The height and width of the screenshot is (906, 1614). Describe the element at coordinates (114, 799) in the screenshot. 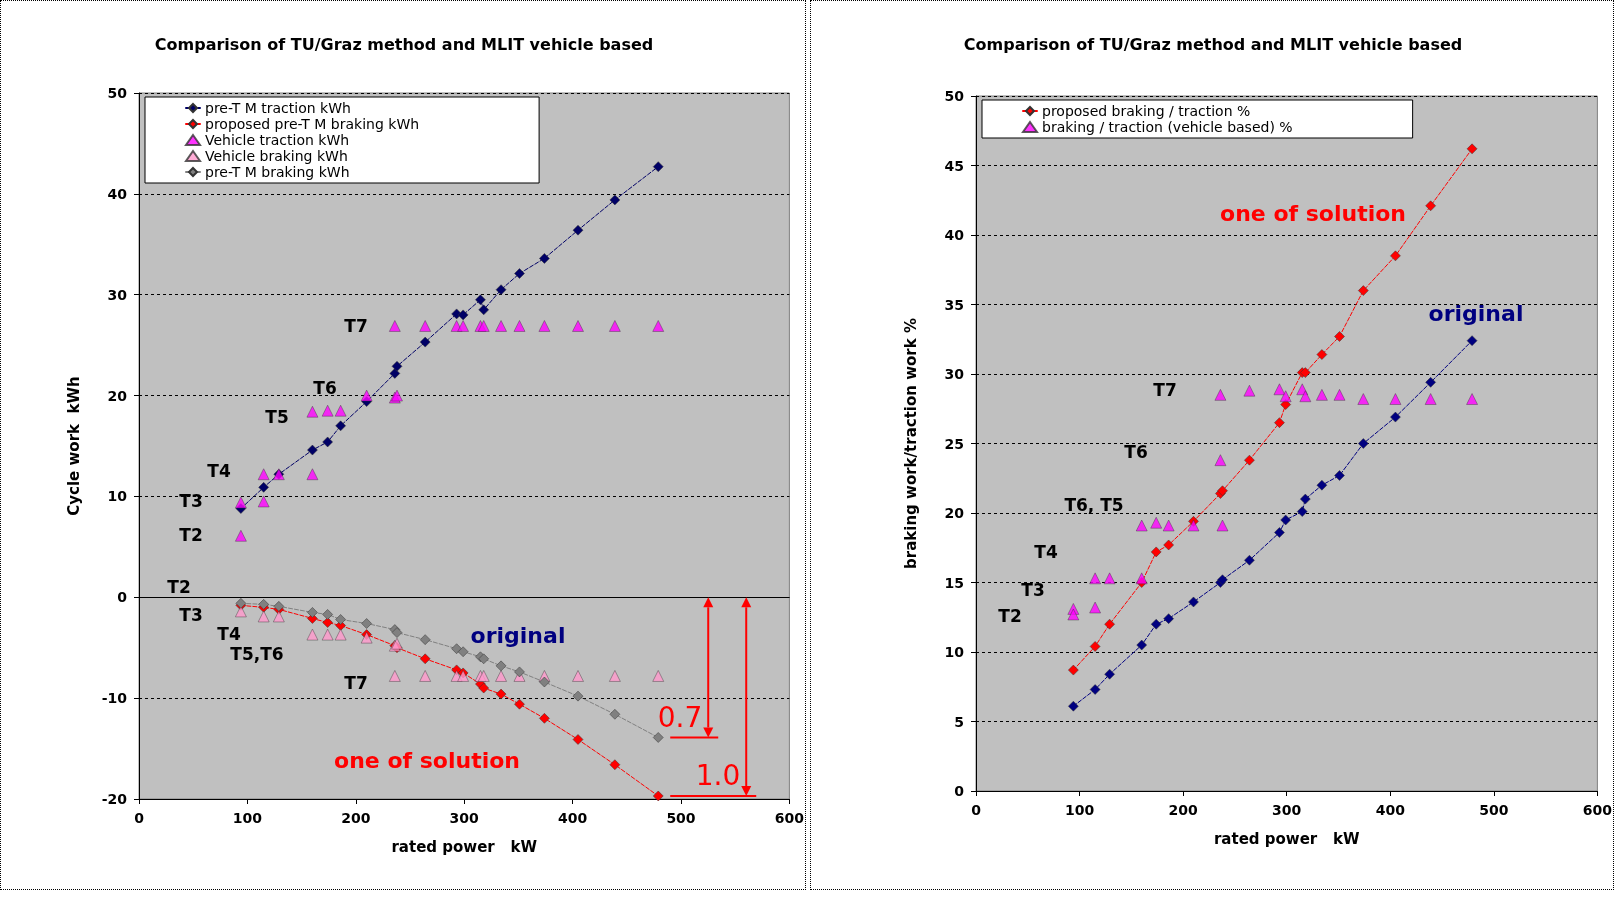

I see `y-tick-label: -20` at that location.